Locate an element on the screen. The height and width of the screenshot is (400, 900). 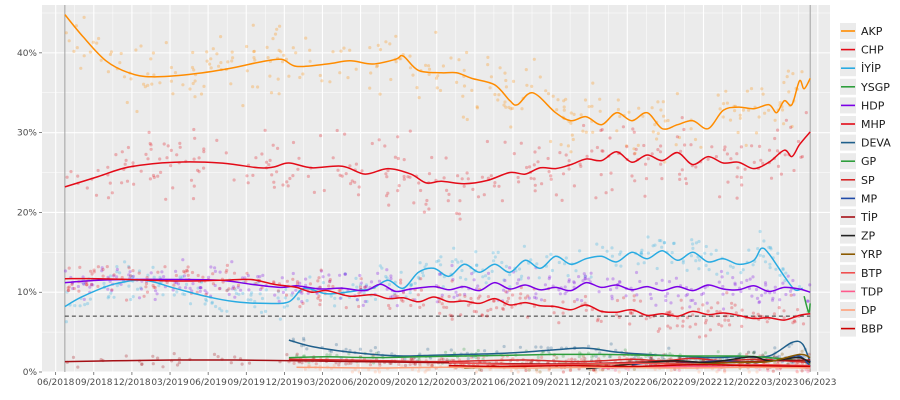
legend-label: MP is located at coordinates (869, 198).